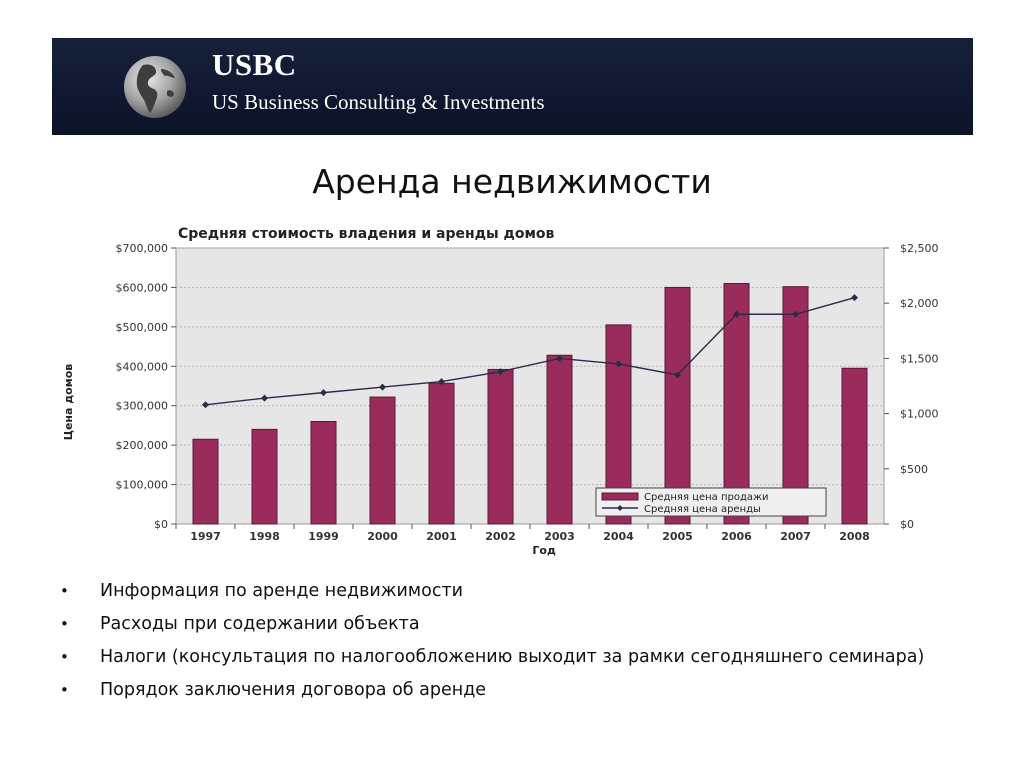  Describe the element at coordinates (161, 524) in the screenshot. I see `left-tick-label: $0` at that location.